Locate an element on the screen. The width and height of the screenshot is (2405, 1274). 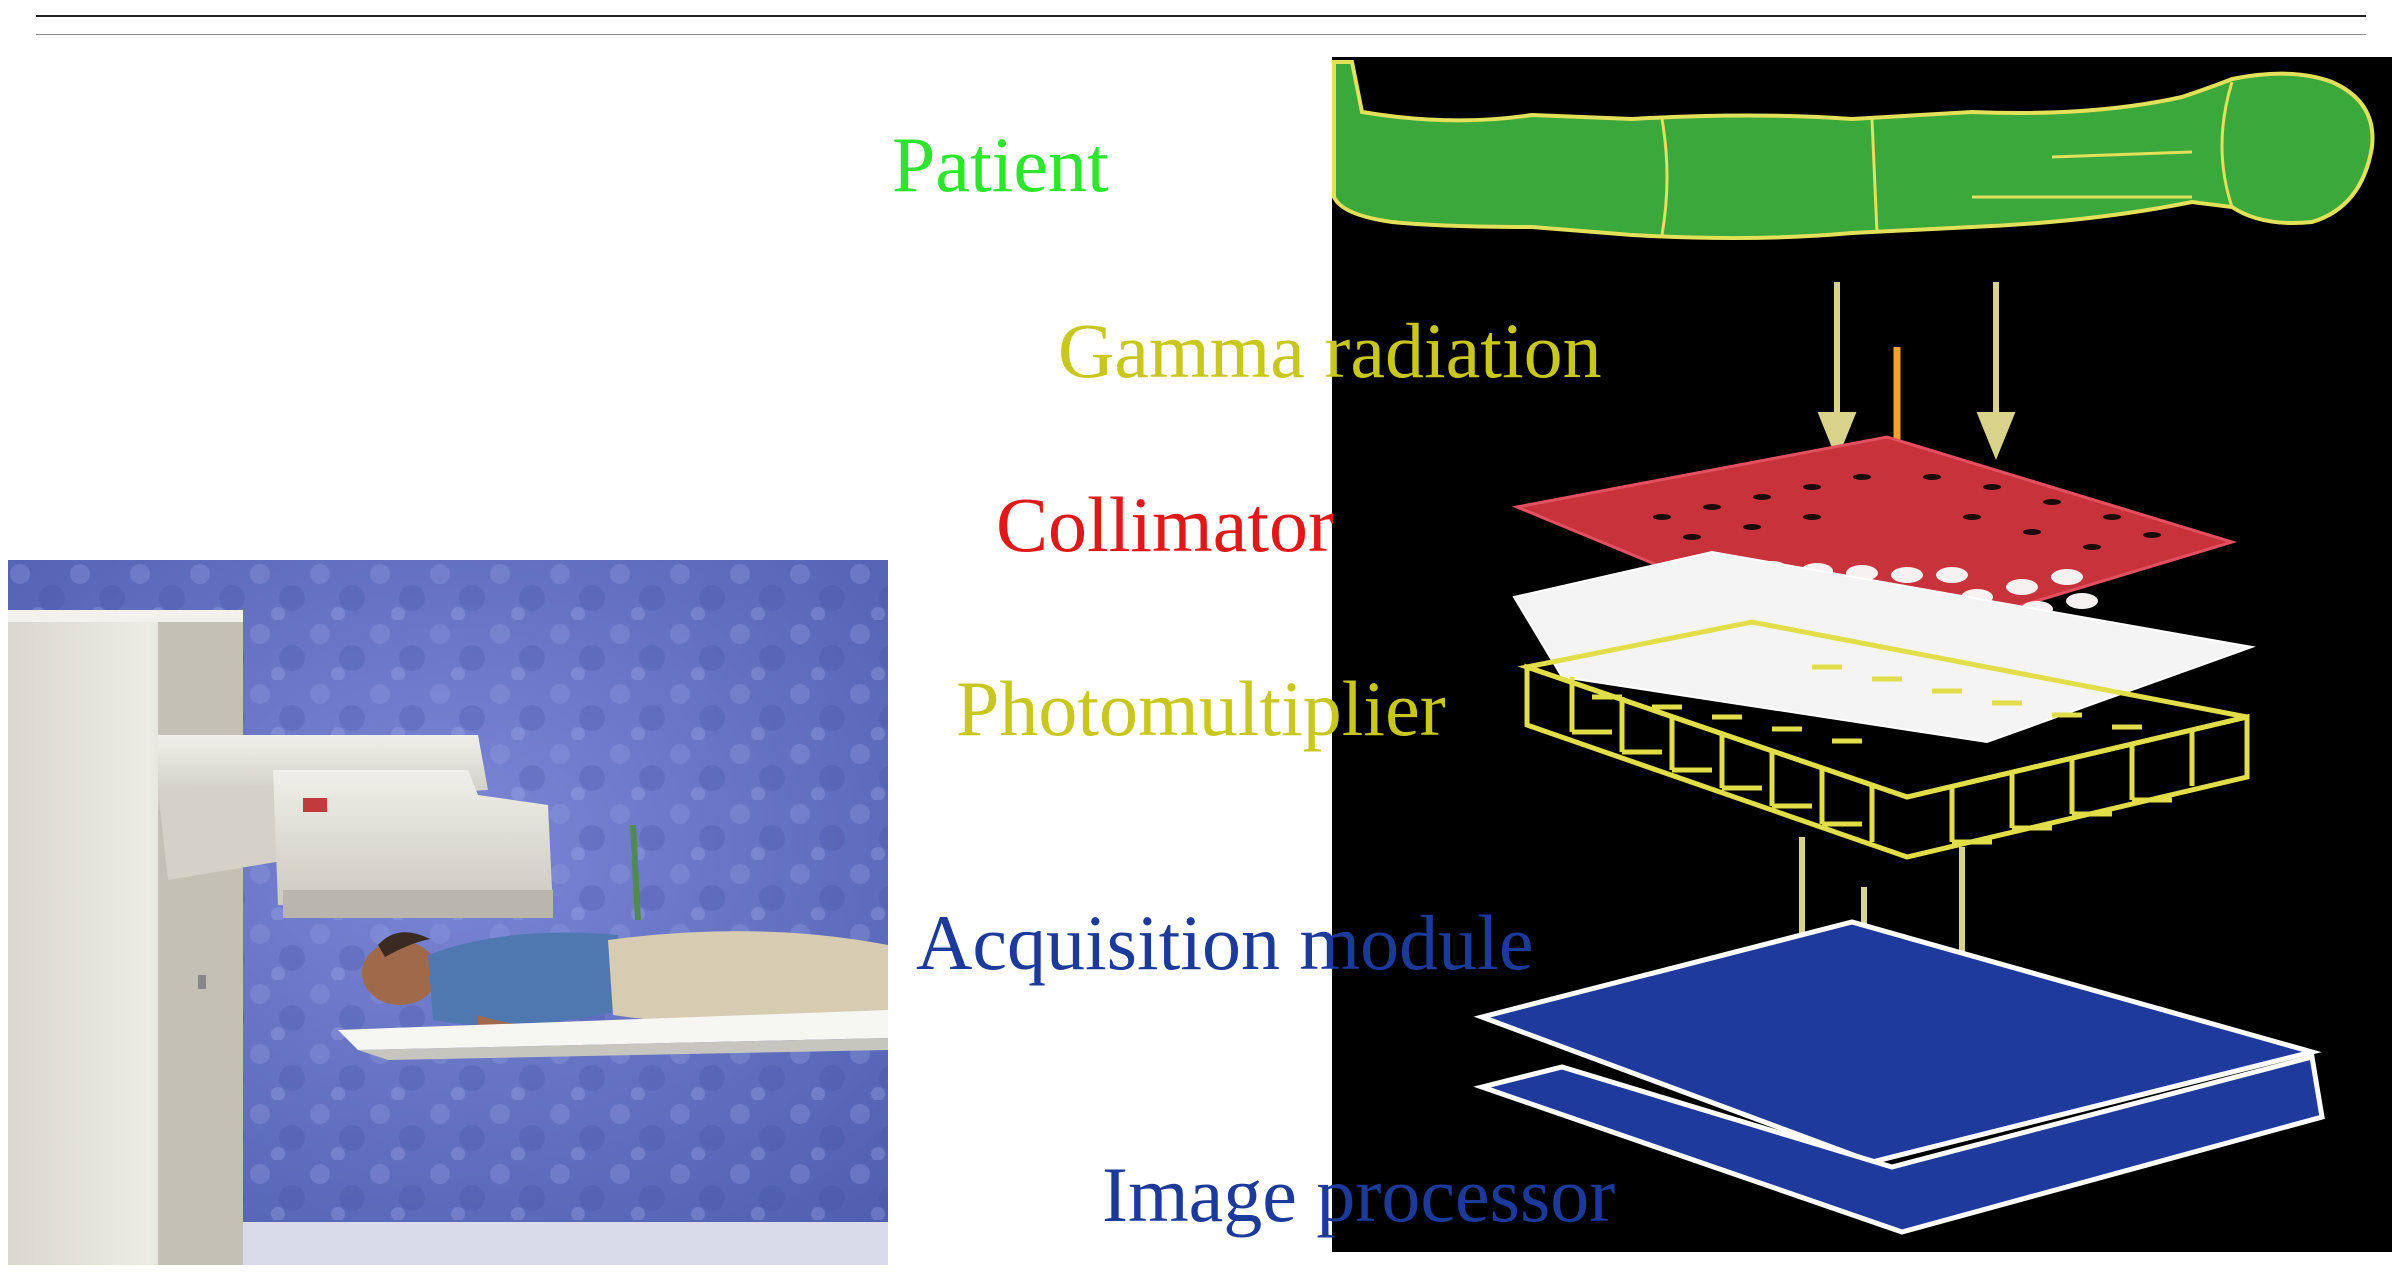
label-collimator-text: Collimator is located at coordinates (1165, 524).